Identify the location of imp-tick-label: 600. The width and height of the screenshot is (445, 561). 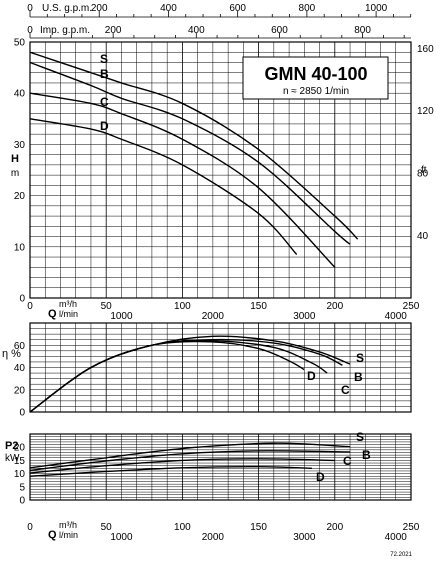
(279, 30).